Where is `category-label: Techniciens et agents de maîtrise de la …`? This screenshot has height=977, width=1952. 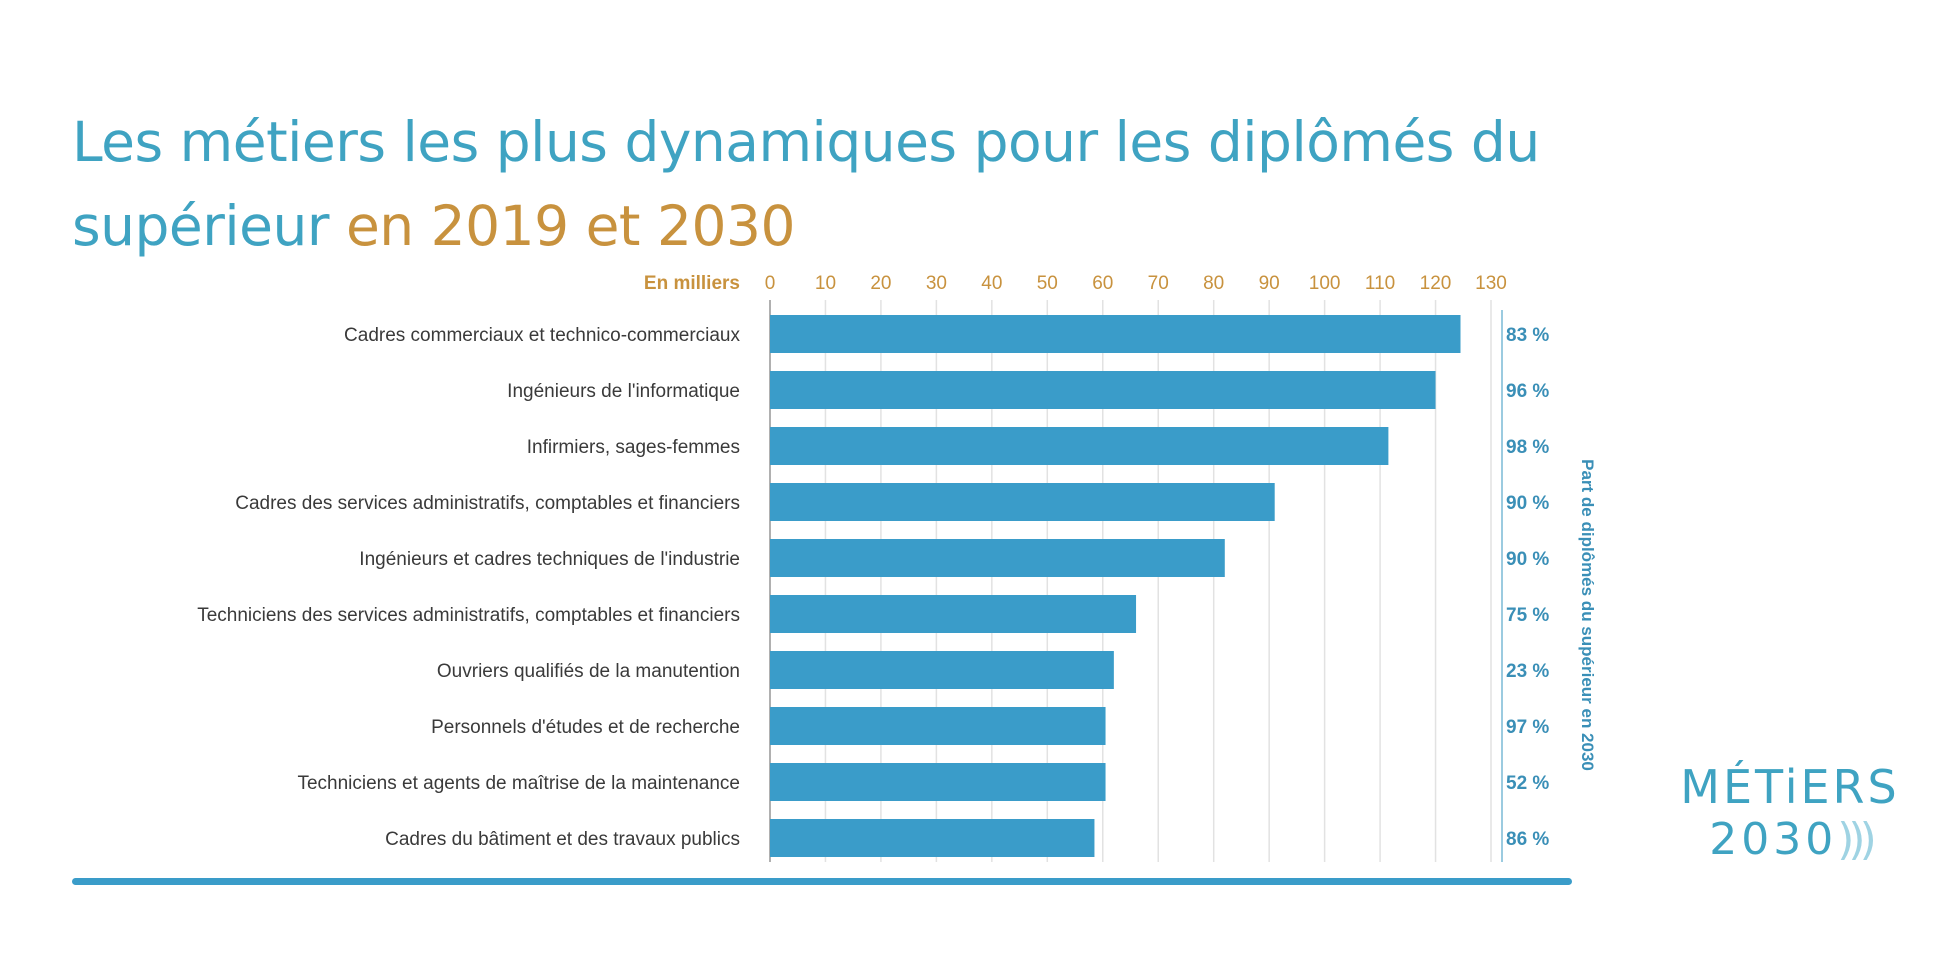 category-label: Techniciens et agents de maîtrise de la … is located at coordinates (518, 783).